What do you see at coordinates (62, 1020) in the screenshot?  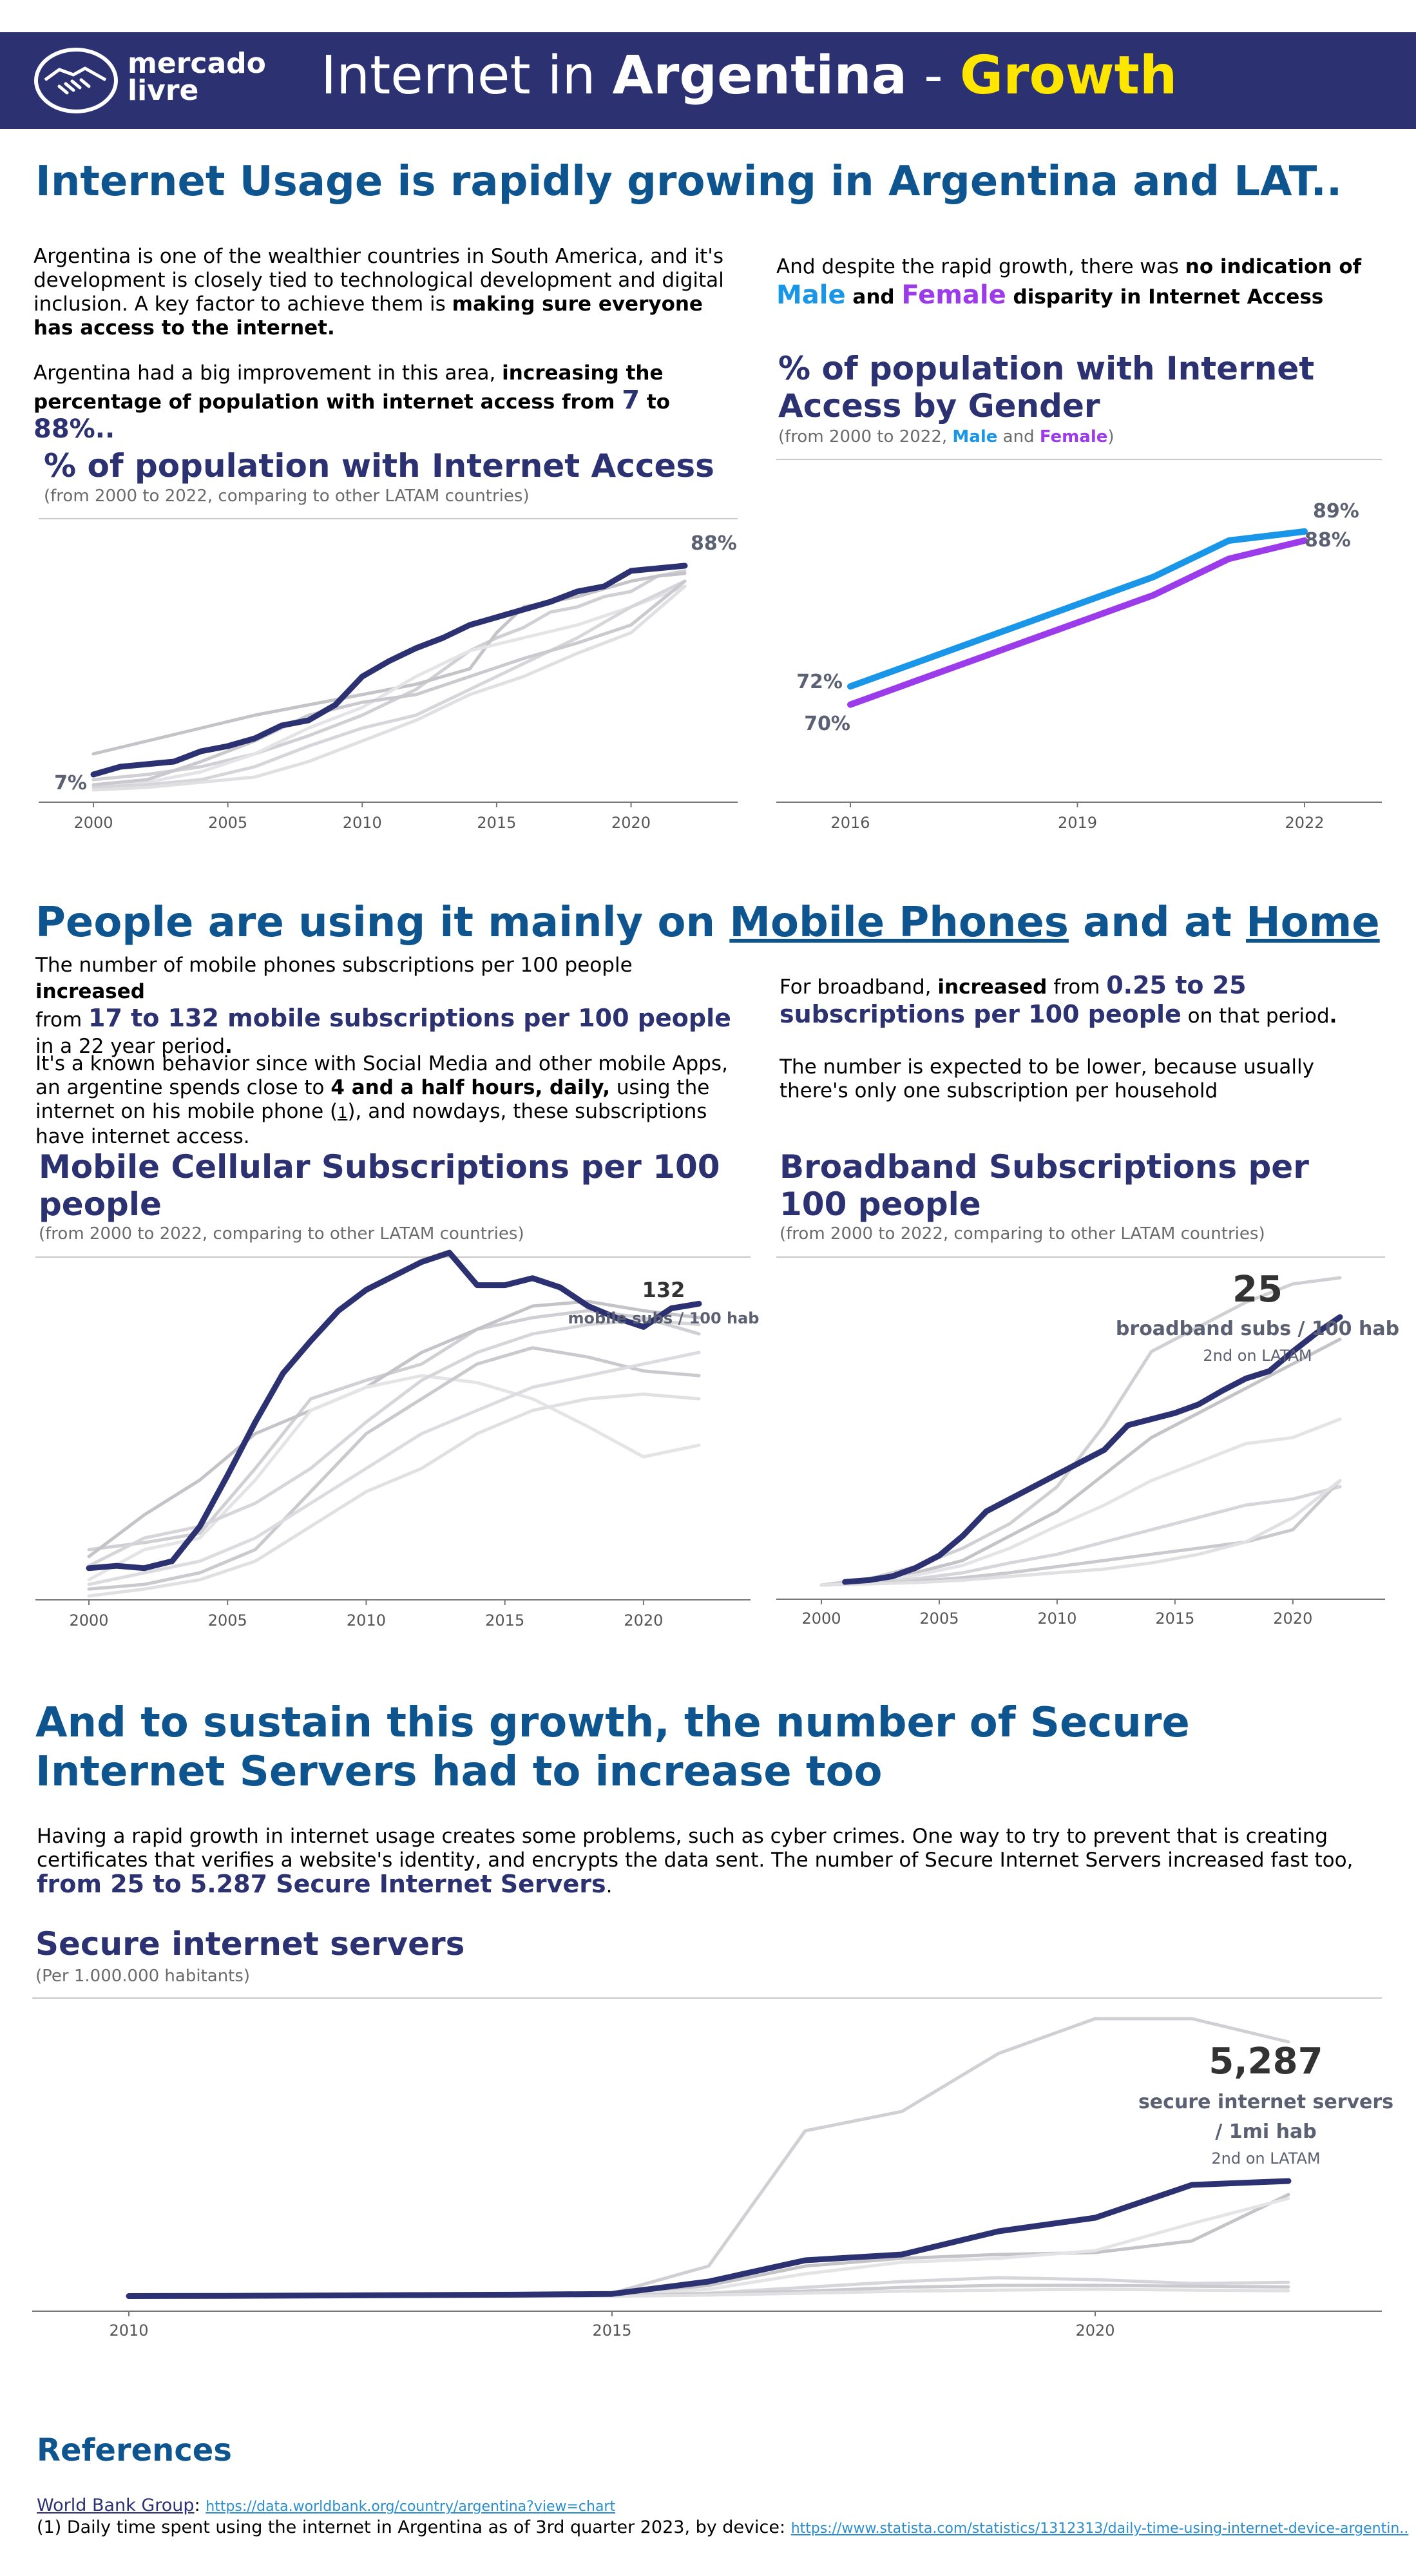 I see `s2-lc: from` at bounding box center [62, 1020].